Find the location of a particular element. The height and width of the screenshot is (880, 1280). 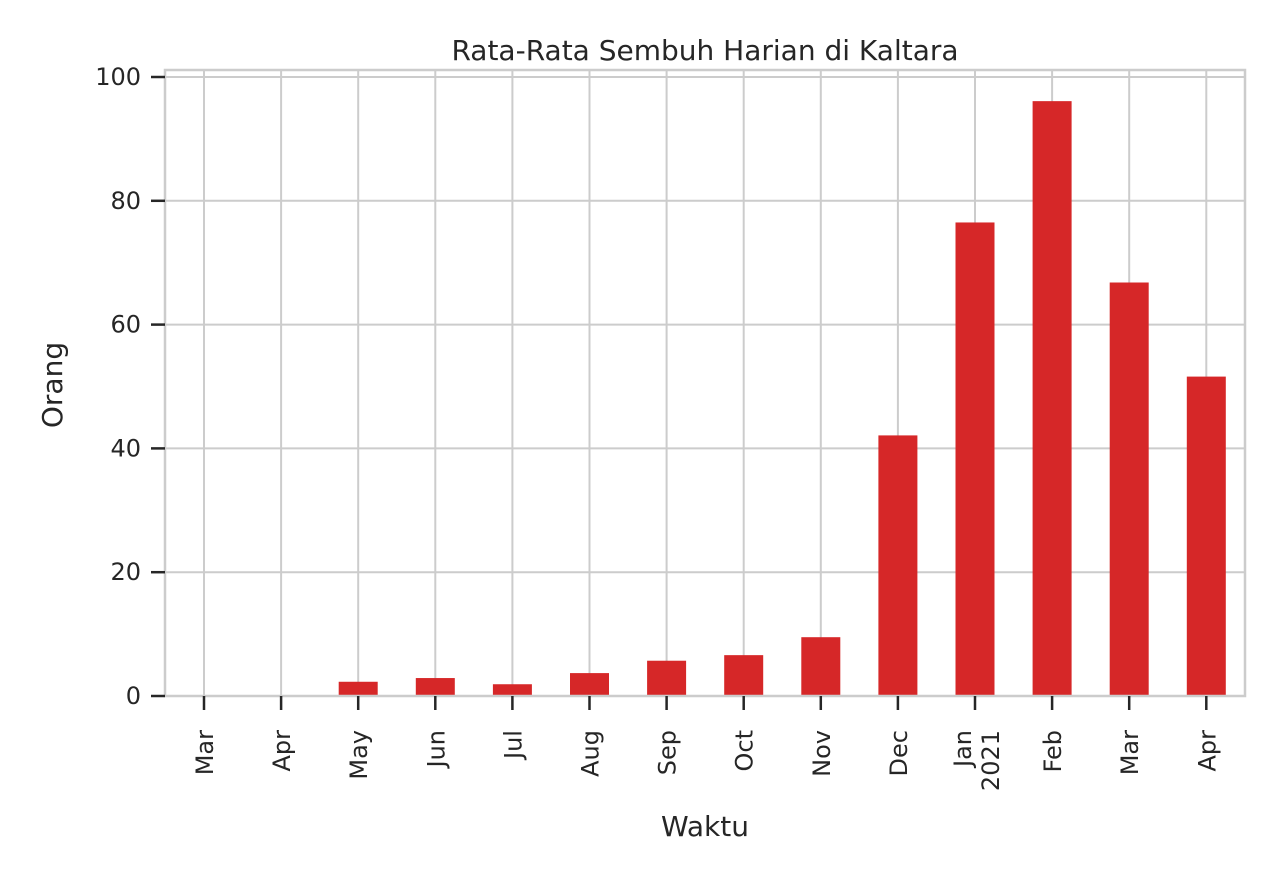

x-tick-label: Sep is located at coordinates (668, 752).